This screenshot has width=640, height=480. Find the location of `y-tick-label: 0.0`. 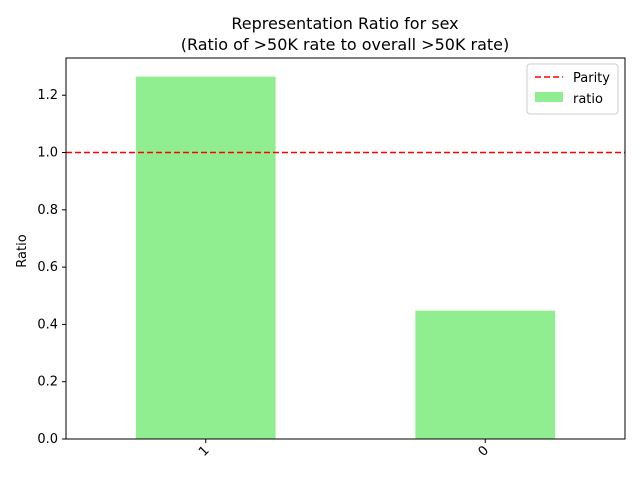

y-tick-label: 0.0 is located at coordinates (47, 439).